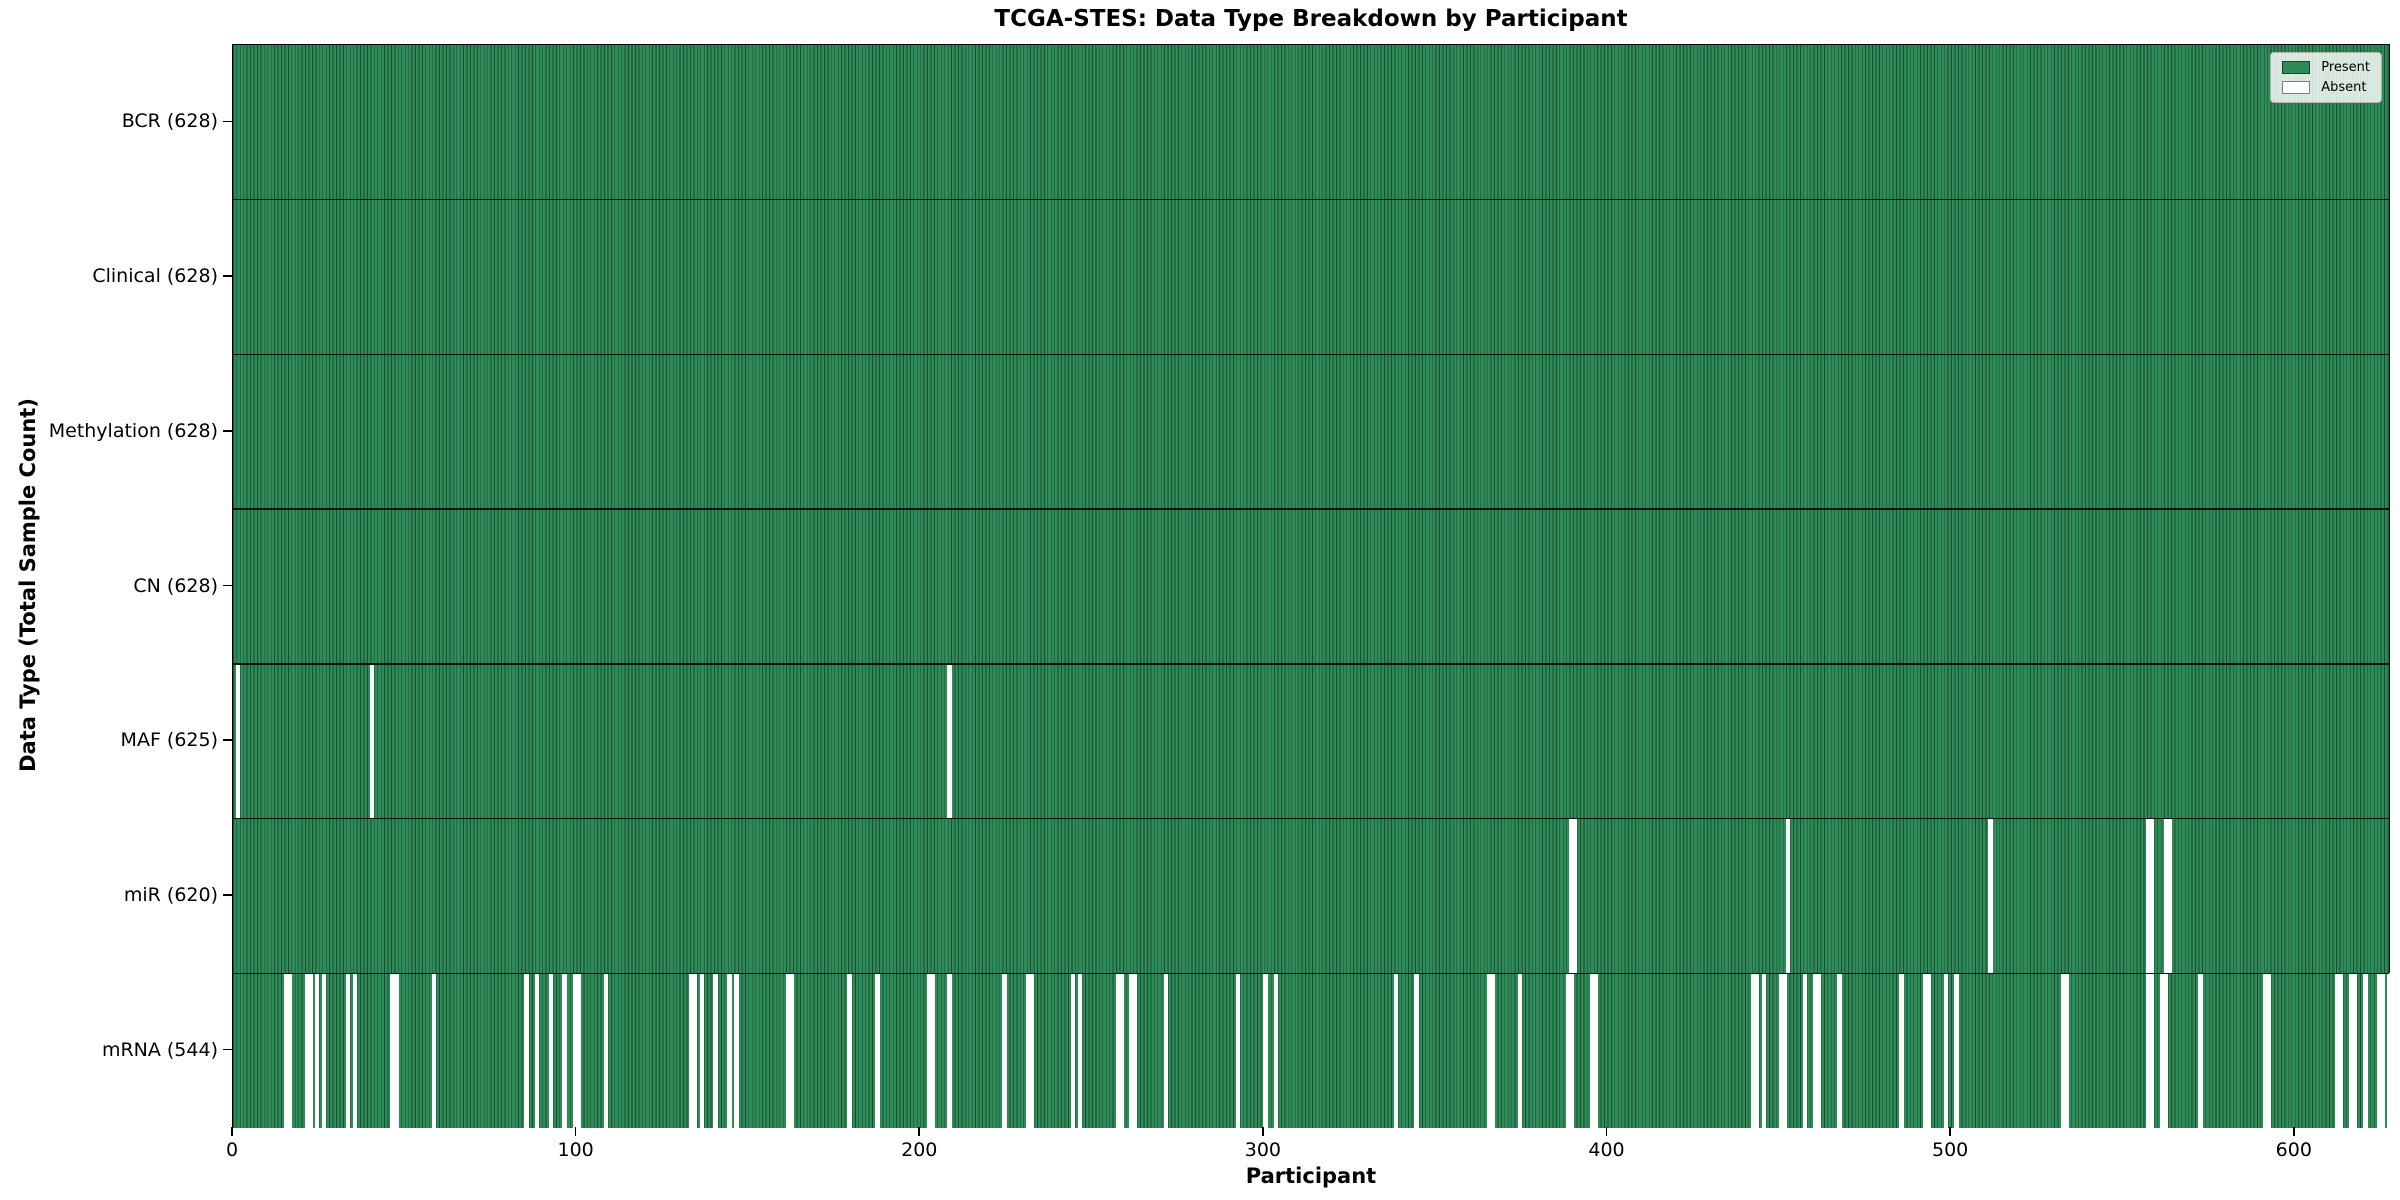 This screenshot has width=2400, height=1200. What do you see at coordinates (919, 1150) in the screenshot?
I see `x-tick-label-200: 200` at bounding box center [919, 1150].